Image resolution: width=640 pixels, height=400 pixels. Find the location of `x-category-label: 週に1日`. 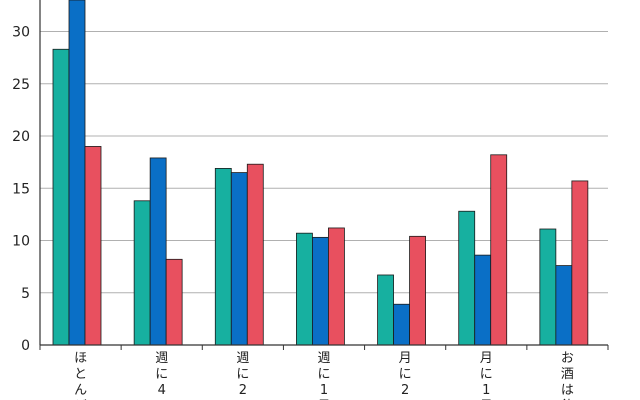

x-category-label: 週に1日 is located at coordinates (323, 375).